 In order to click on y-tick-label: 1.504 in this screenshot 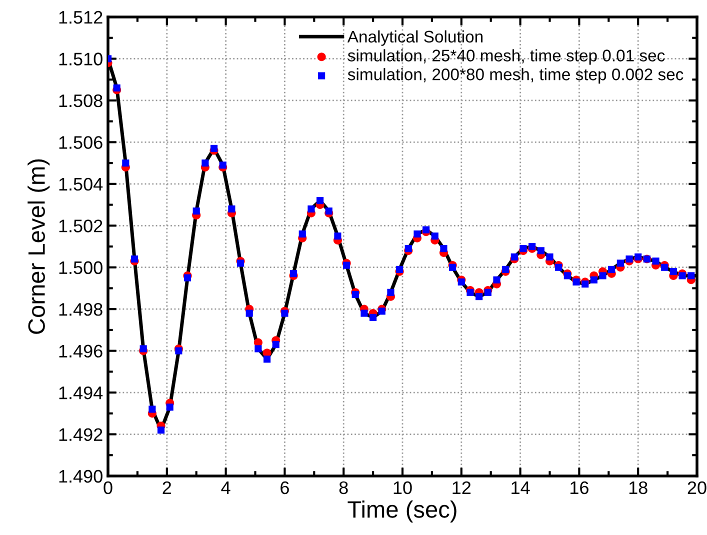, I will do `click(81, 184)`.